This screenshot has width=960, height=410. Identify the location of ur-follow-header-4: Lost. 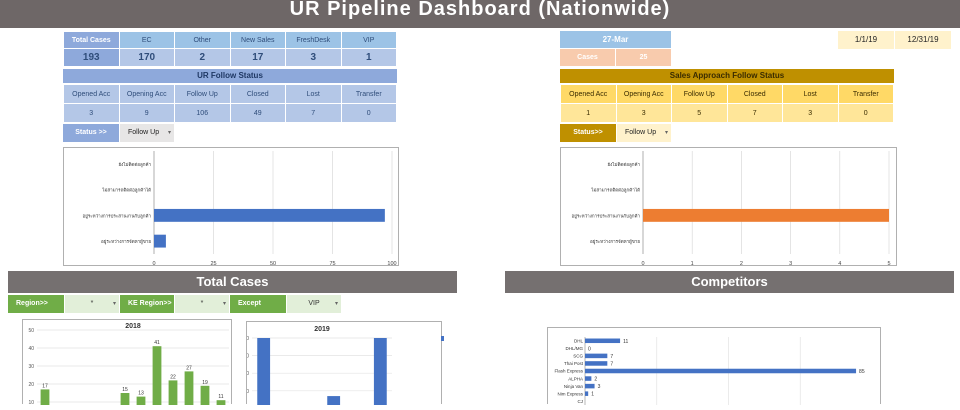
(313, 94).